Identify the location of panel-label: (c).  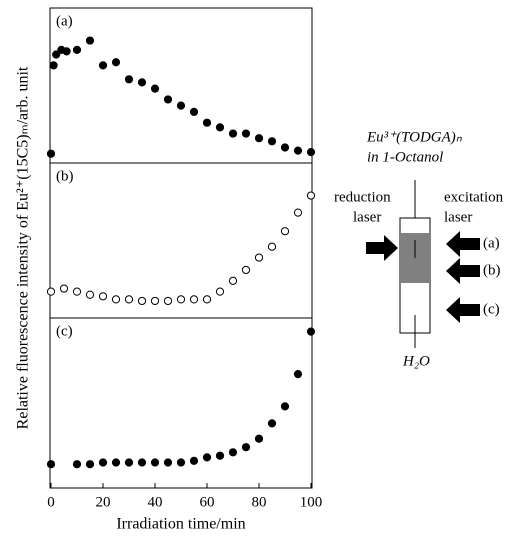
(64, 331).